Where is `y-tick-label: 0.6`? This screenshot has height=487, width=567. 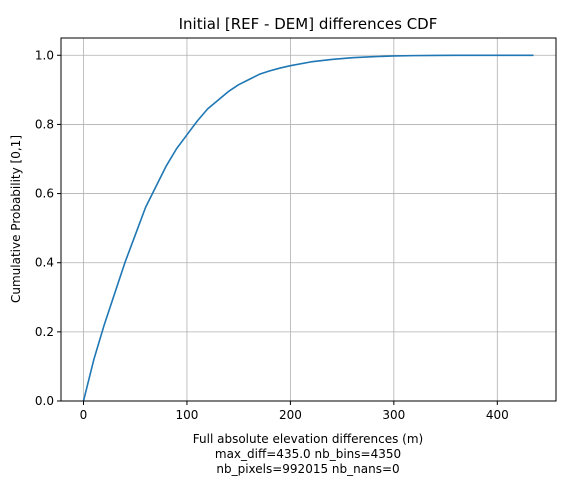 y-tick-label: 0.6 is located at coordinates (44, 194).